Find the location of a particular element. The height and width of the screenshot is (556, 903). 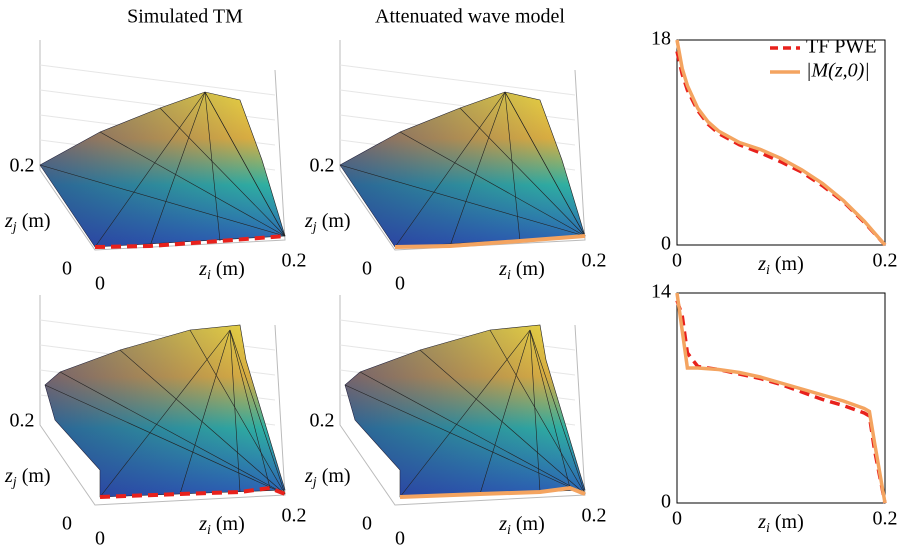

panel-title: Simulated TM is located at coordinates (185, 17).